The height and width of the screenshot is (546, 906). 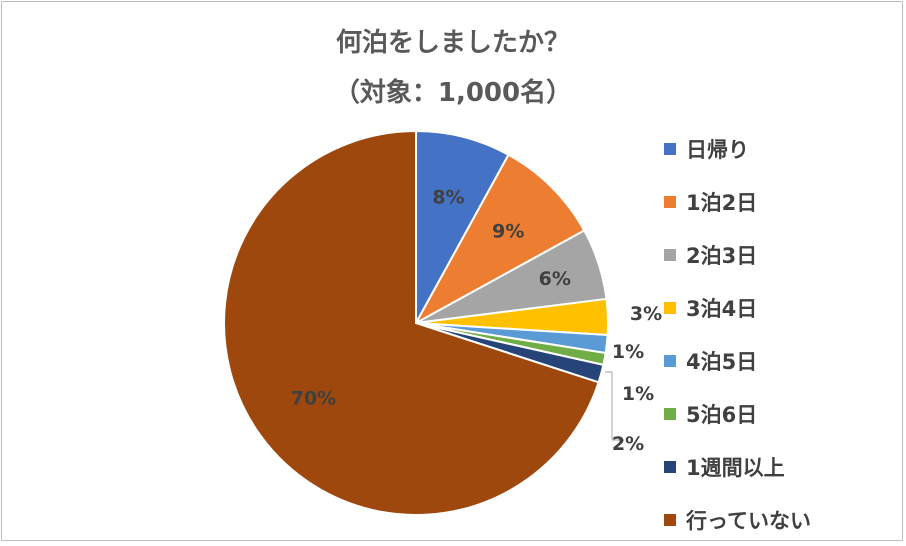 I want to click on legend-item-1: 日帰り, so click(x=737, y=148).